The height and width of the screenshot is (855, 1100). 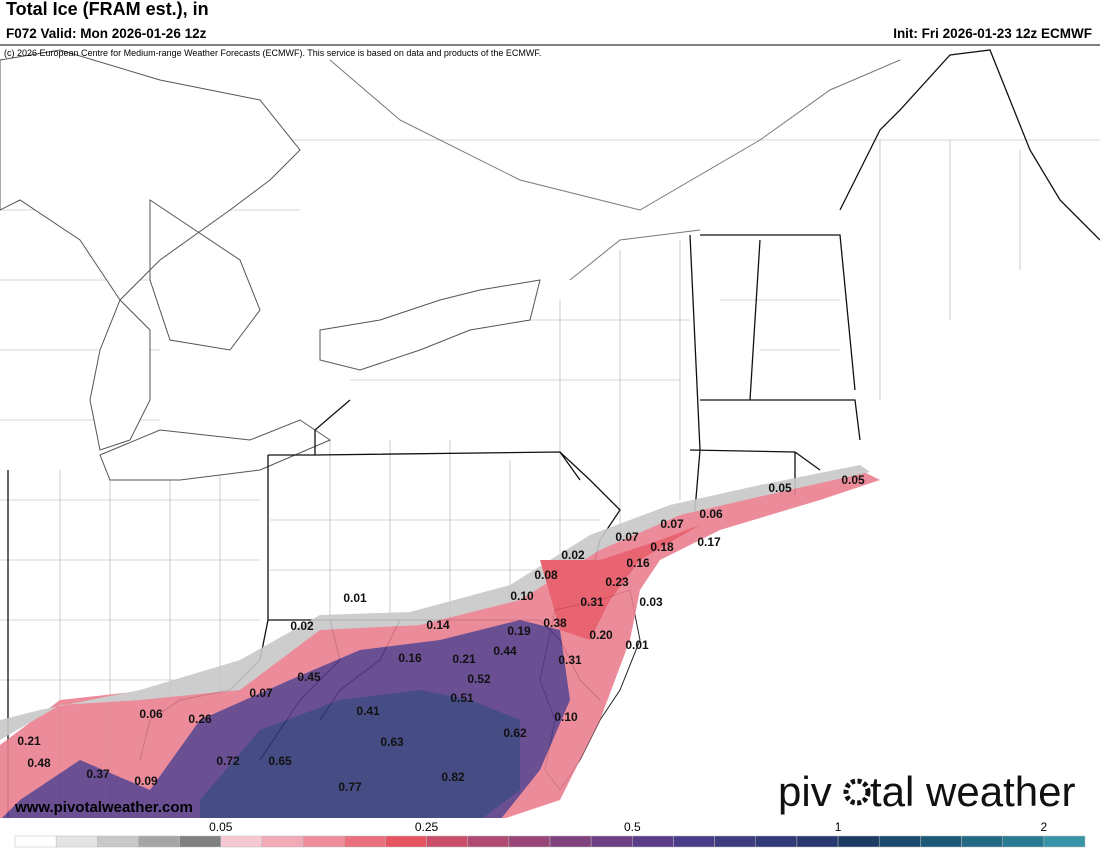 I want to click on point-label: 0.38, so click(x=555, y=623).